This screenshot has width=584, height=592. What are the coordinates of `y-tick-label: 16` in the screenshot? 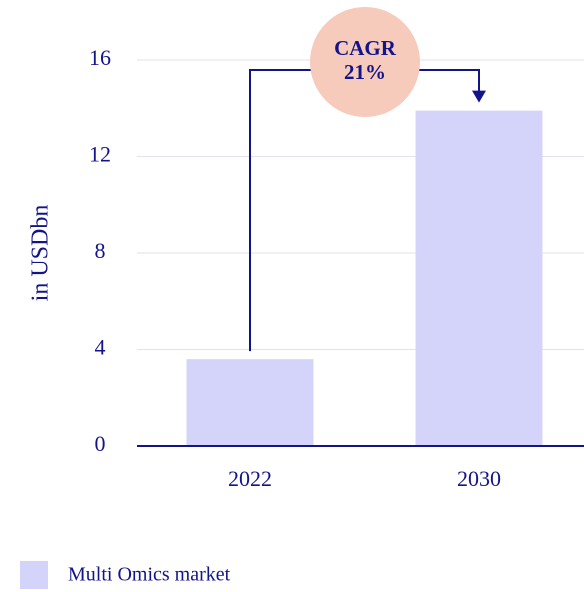 It's located at (100, 57).